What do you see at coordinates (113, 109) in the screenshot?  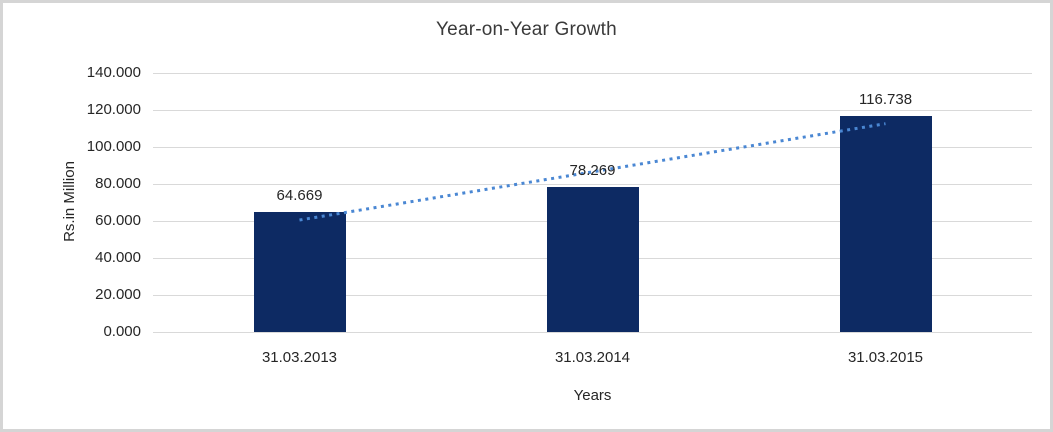 I see `y-tick-label: 120.000` at bounding box center [113, 109].